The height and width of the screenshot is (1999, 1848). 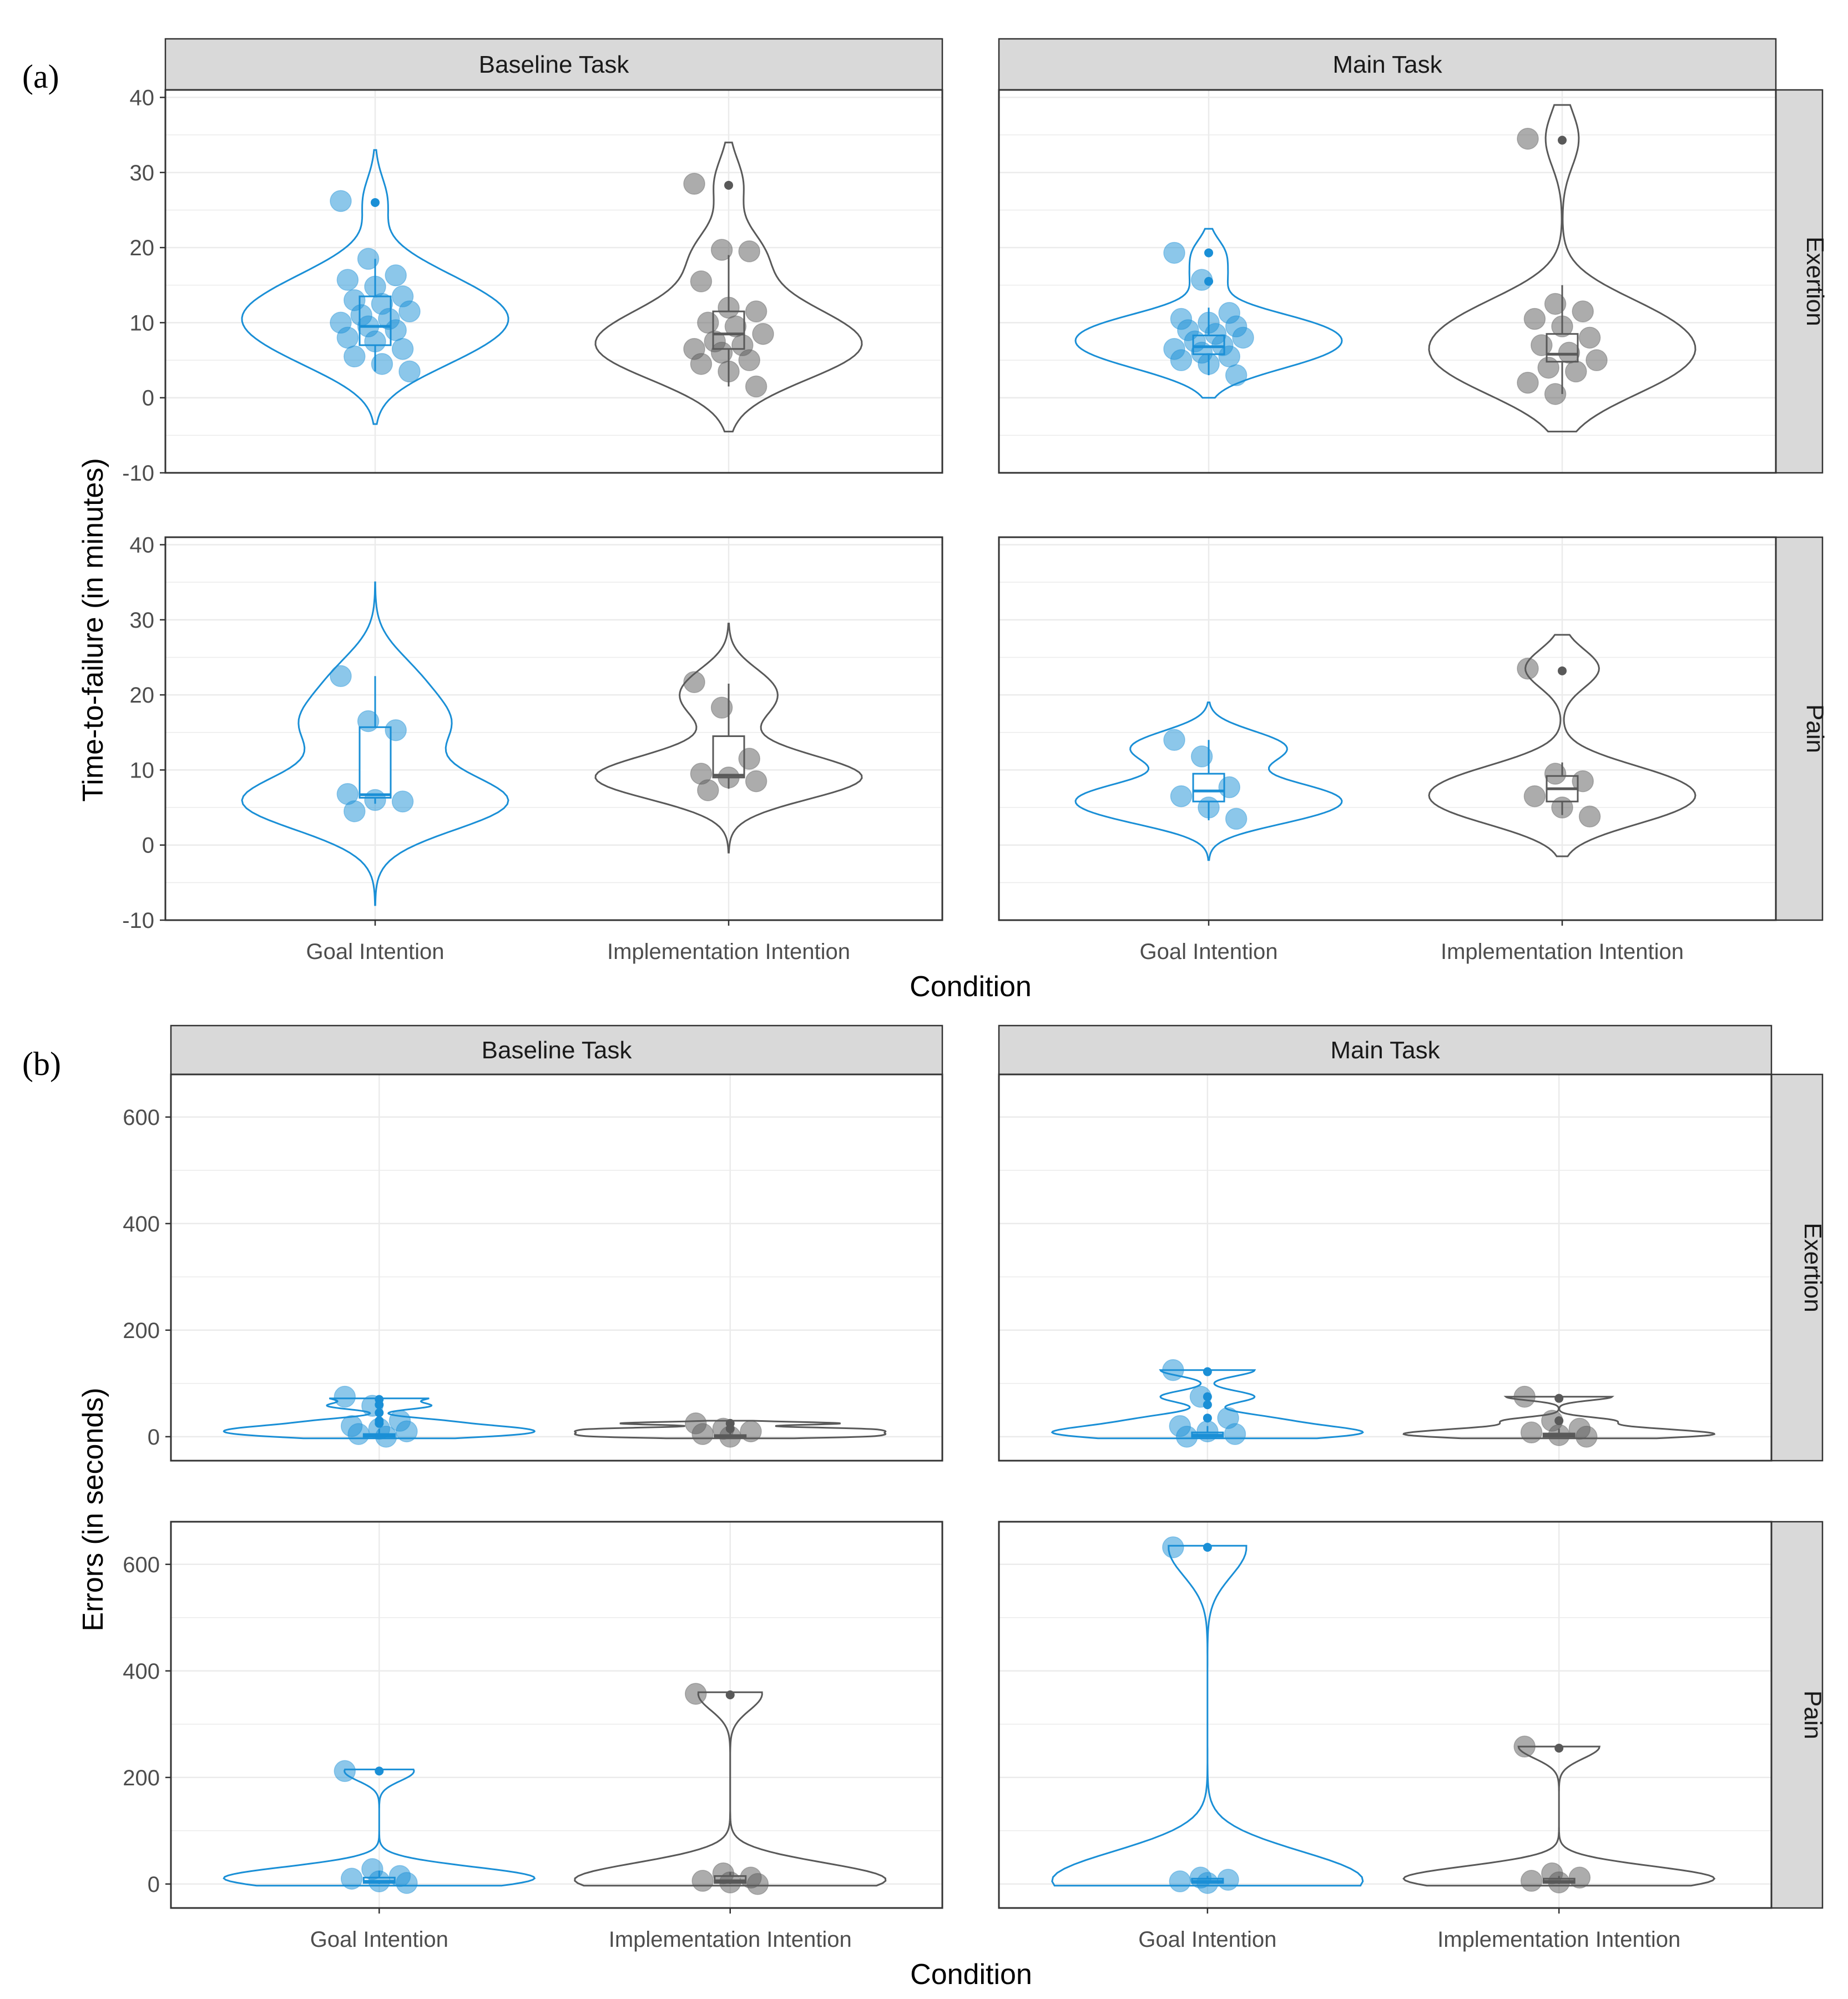 I want to click on y-axis-title: Errors (in seconds), so click(x=93, y=1509).